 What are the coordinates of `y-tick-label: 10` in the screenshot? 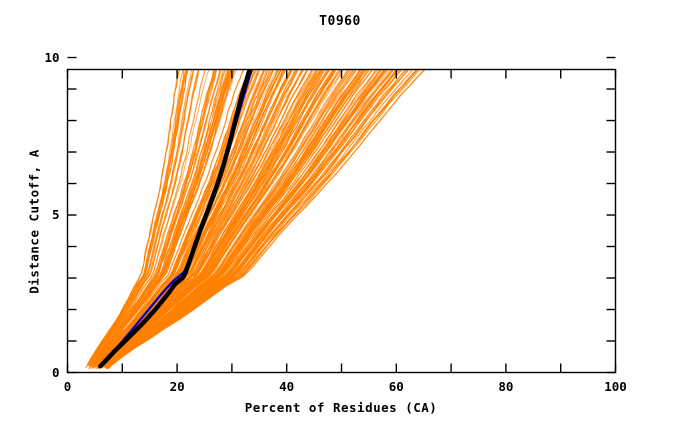 It's located at (52, 57).